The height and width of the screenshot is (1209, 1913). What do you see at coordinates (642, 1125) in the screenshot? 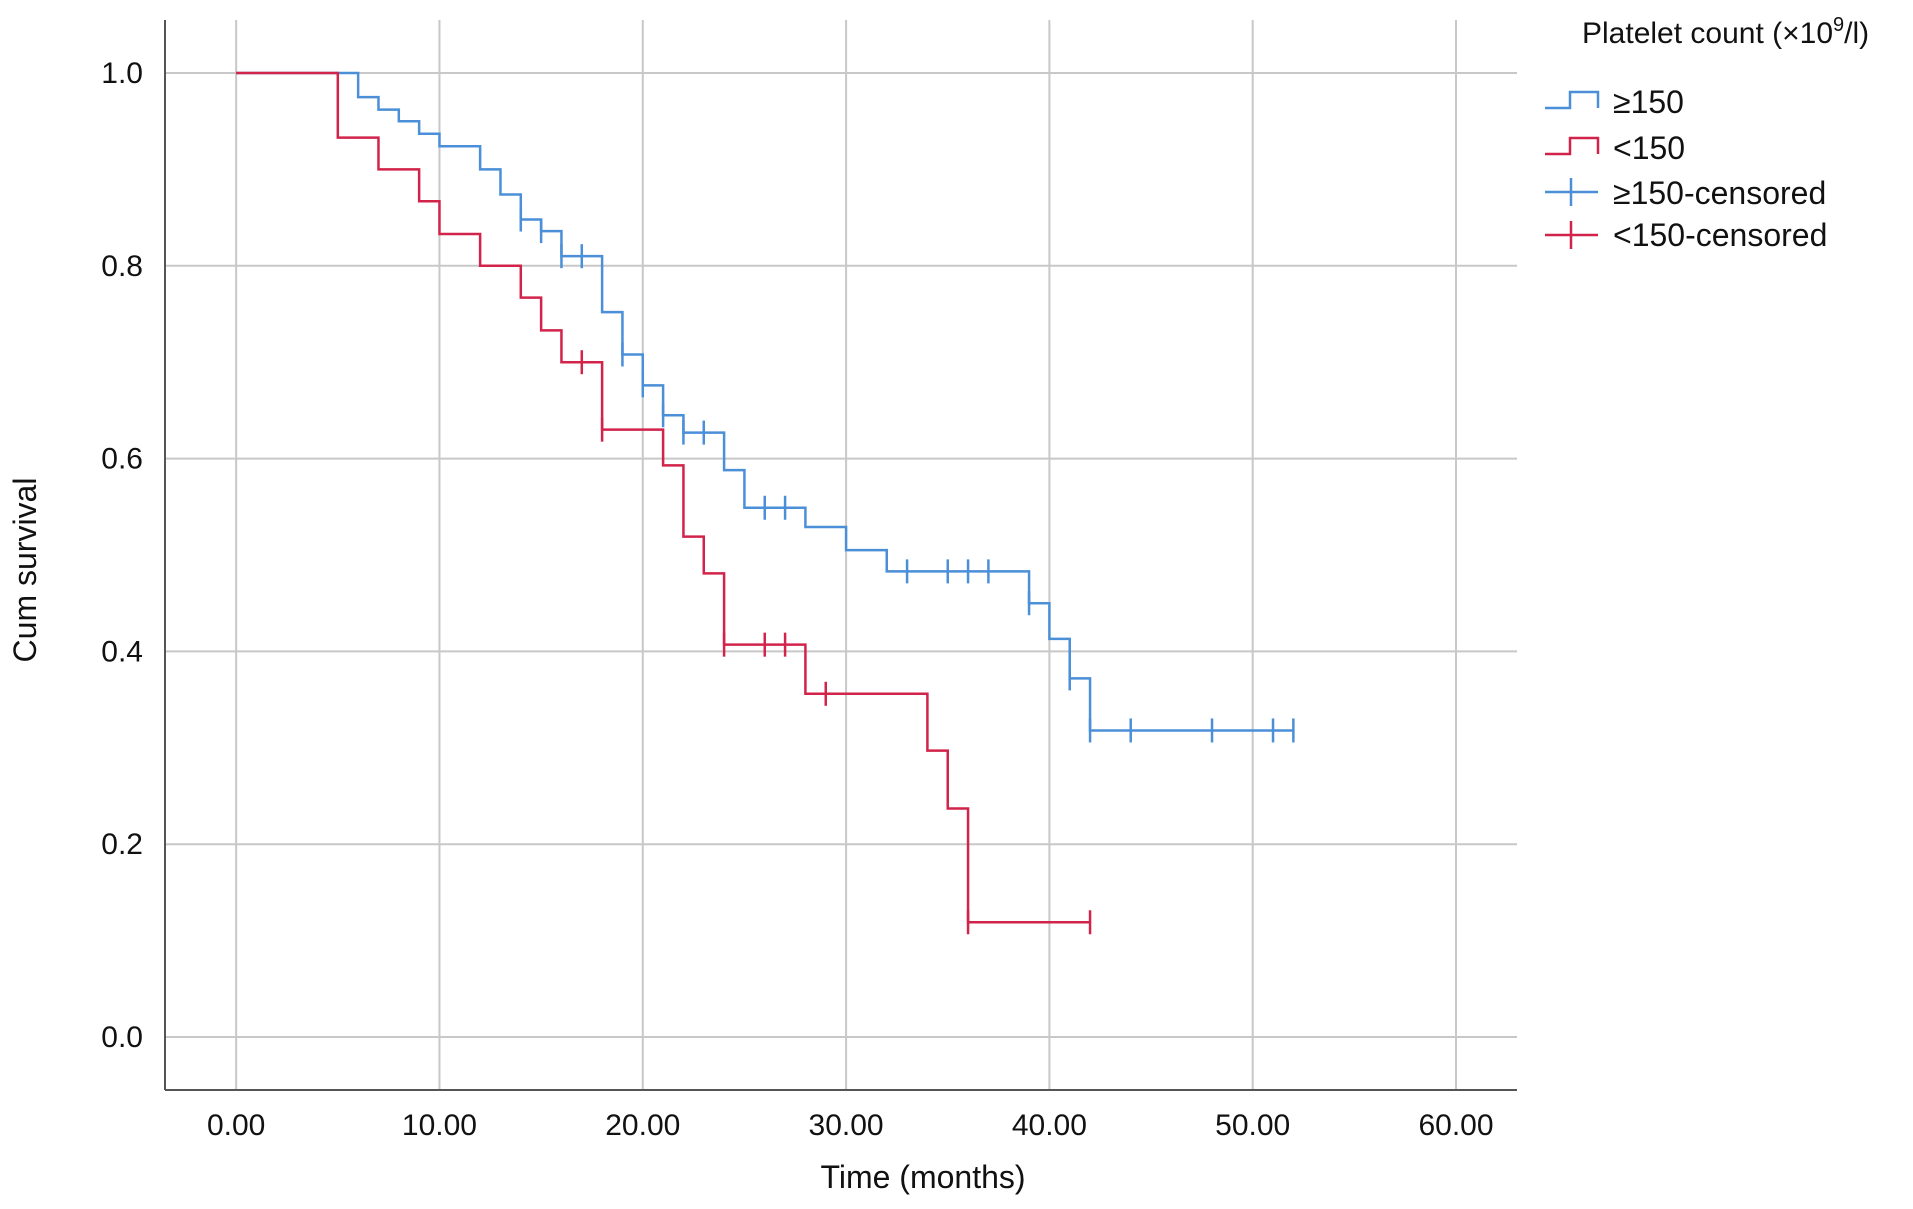
I see `x-tick-label: 20.00` at bounding box center [642, 1125].